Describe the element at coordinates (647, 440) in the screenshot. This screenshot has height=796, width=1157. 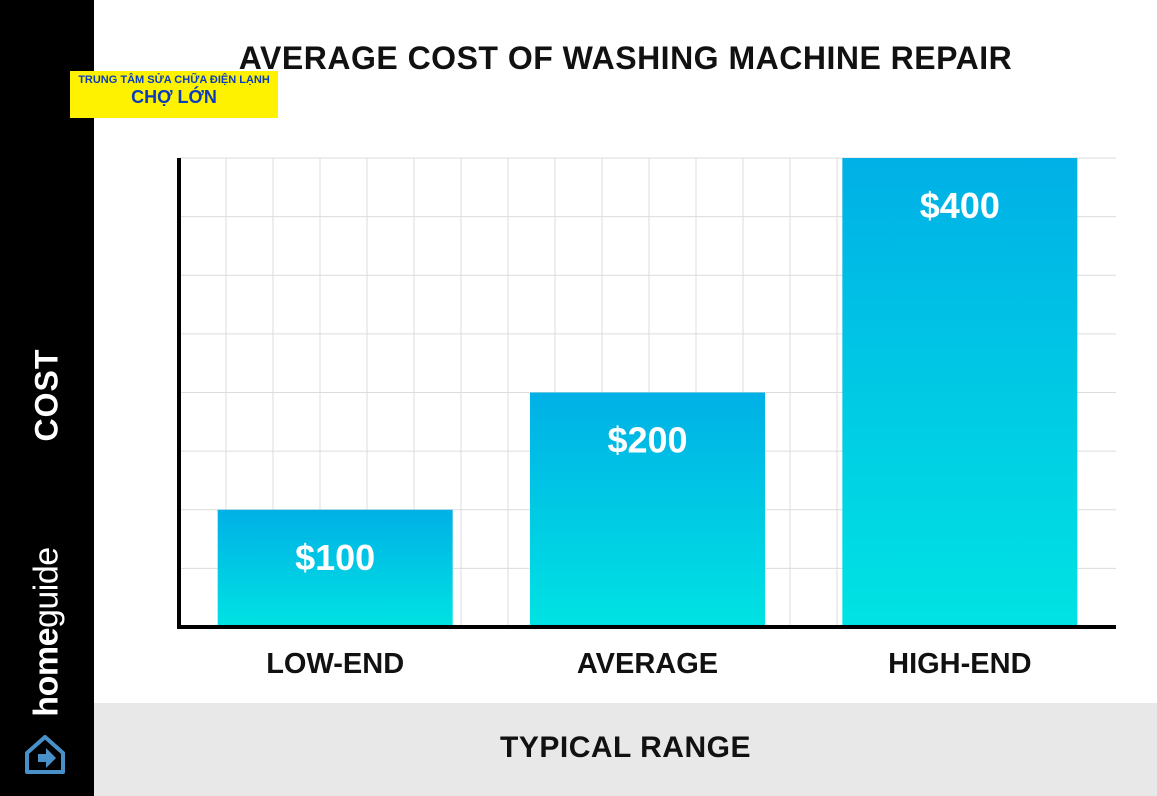
I see `bar-value-label: $200` at that location.